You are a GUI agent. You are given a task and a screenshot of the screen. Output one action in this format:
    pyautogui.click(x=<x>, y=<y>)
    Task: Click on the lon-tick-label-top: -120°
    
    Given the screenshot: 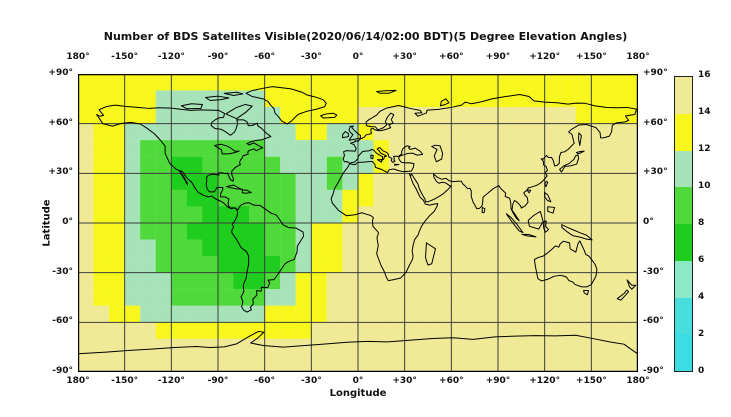 What is the action you would take?
    pyautogui.click(x=171, y=57)
    